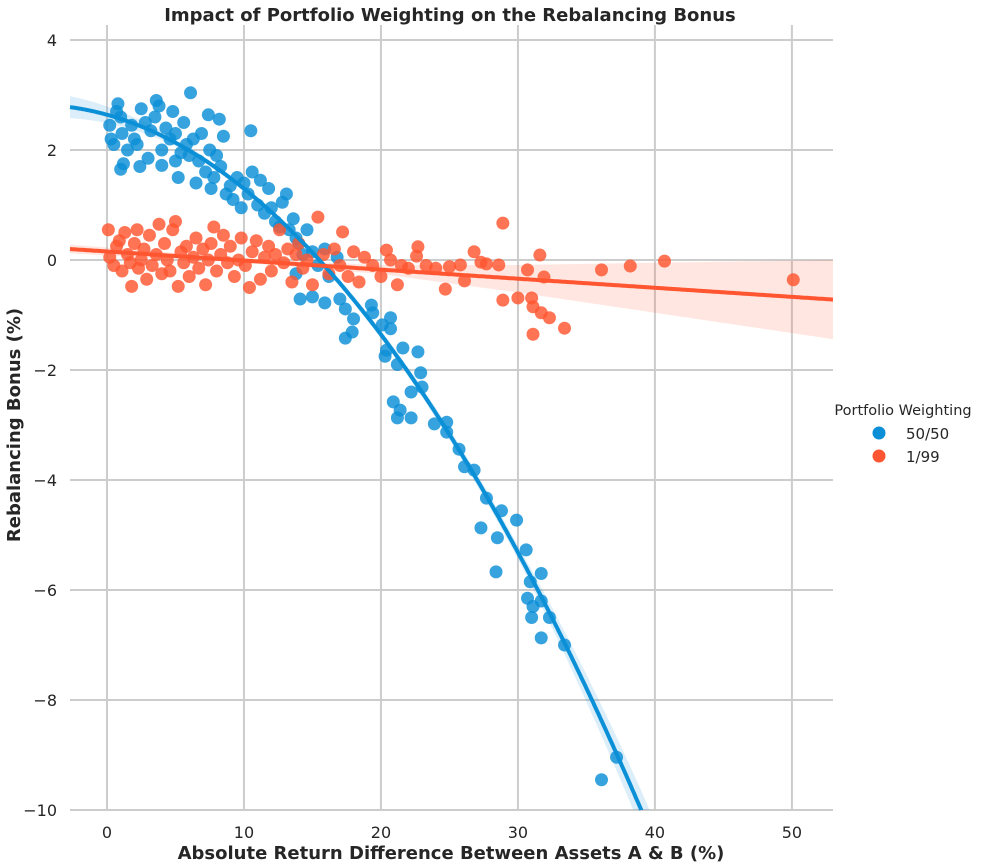 This screenshot has width=981, height=867. I want to click on y-tick-label: 2, so click(52, 150).